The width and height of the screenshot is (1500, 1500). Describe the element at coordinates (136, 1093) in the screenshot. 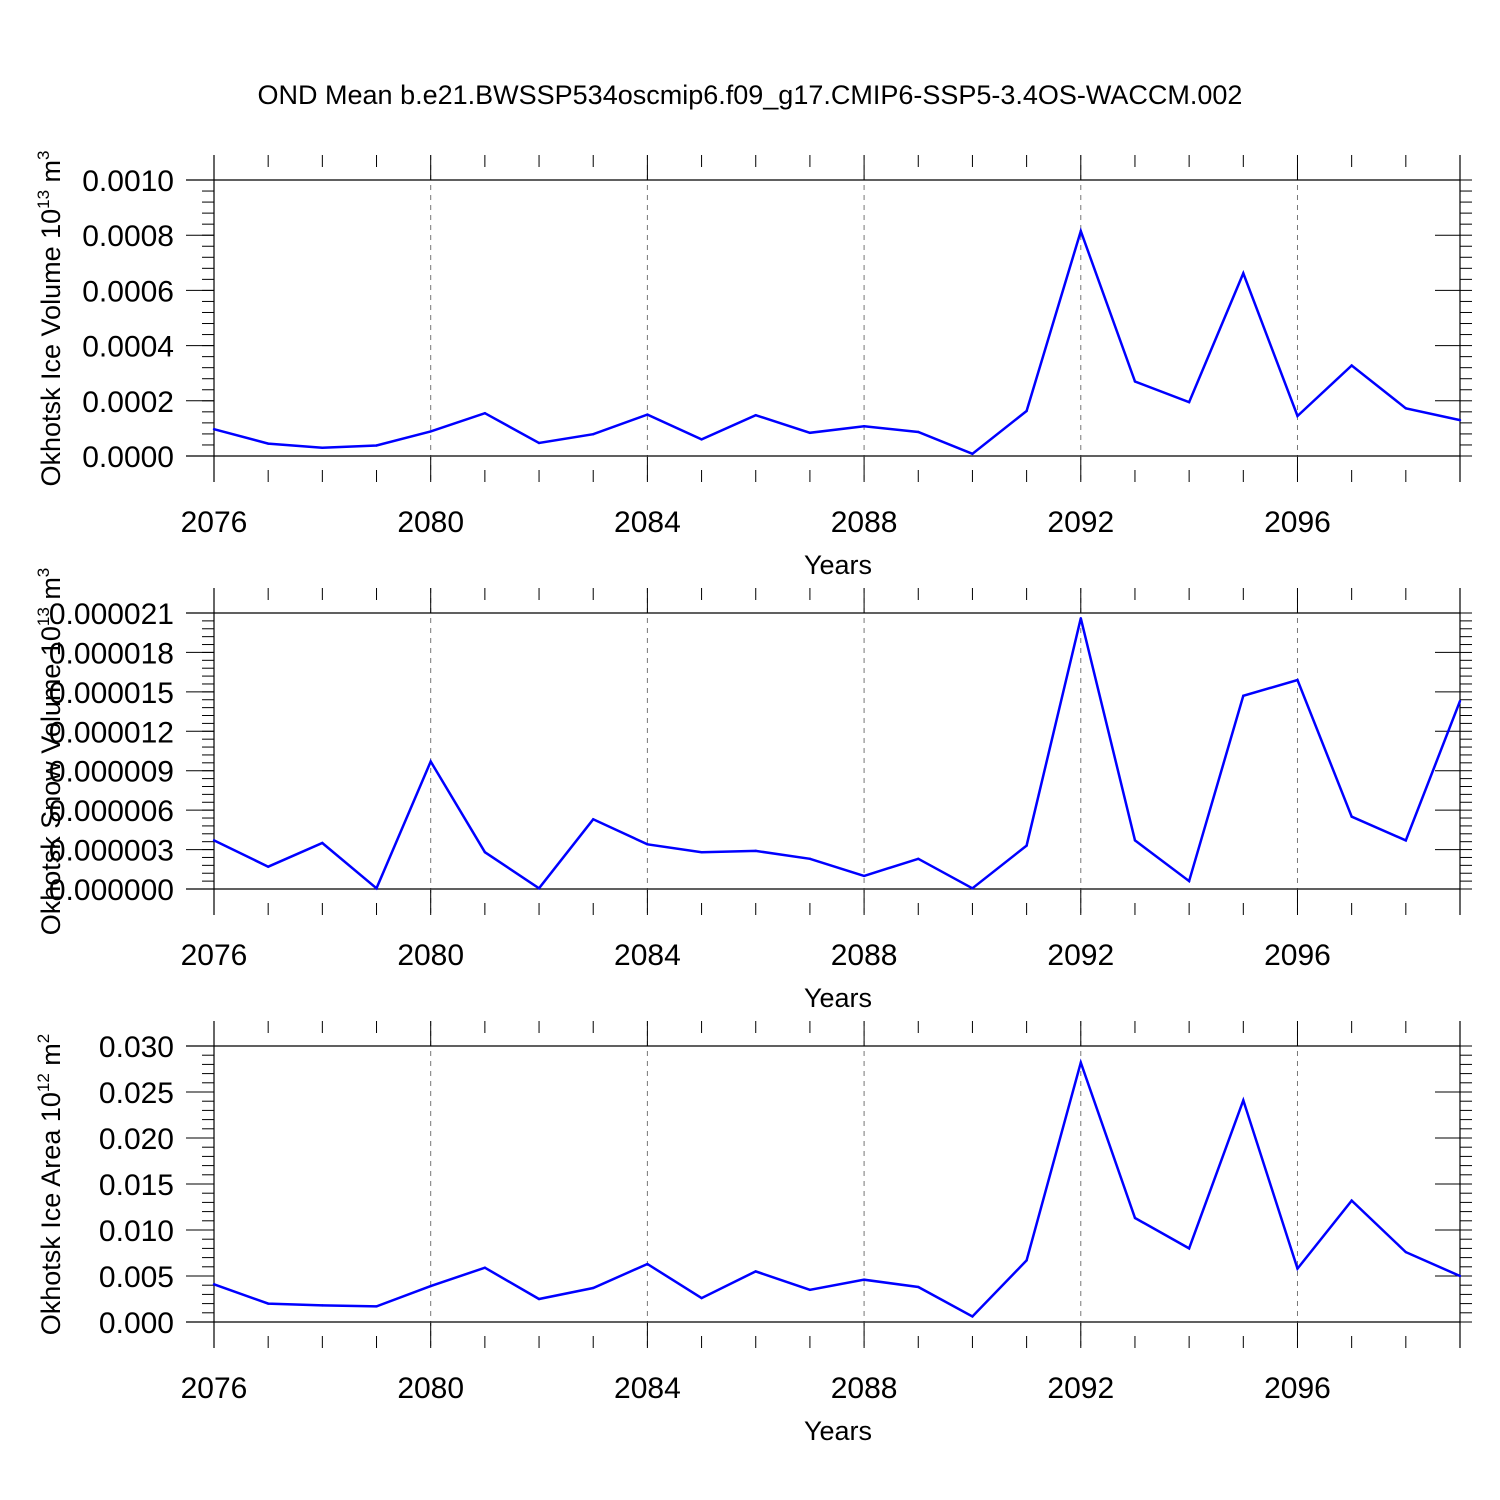

I see `y-tick-label: 0.025` at that location.